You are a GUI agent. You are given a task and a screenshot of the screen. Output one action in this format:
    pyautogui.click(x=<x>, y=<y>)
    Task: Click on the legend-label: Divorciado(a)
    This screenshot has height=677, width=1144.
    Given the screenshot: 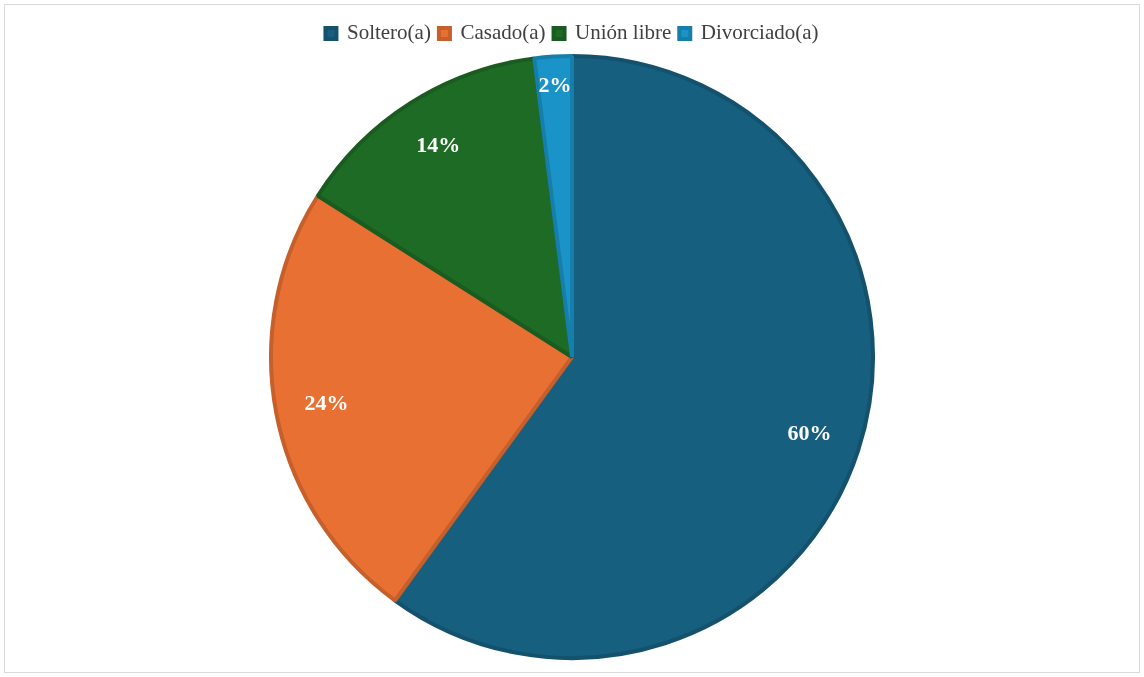 What is the action you would take?
    pyautogui.click(x=759, y=32)
    